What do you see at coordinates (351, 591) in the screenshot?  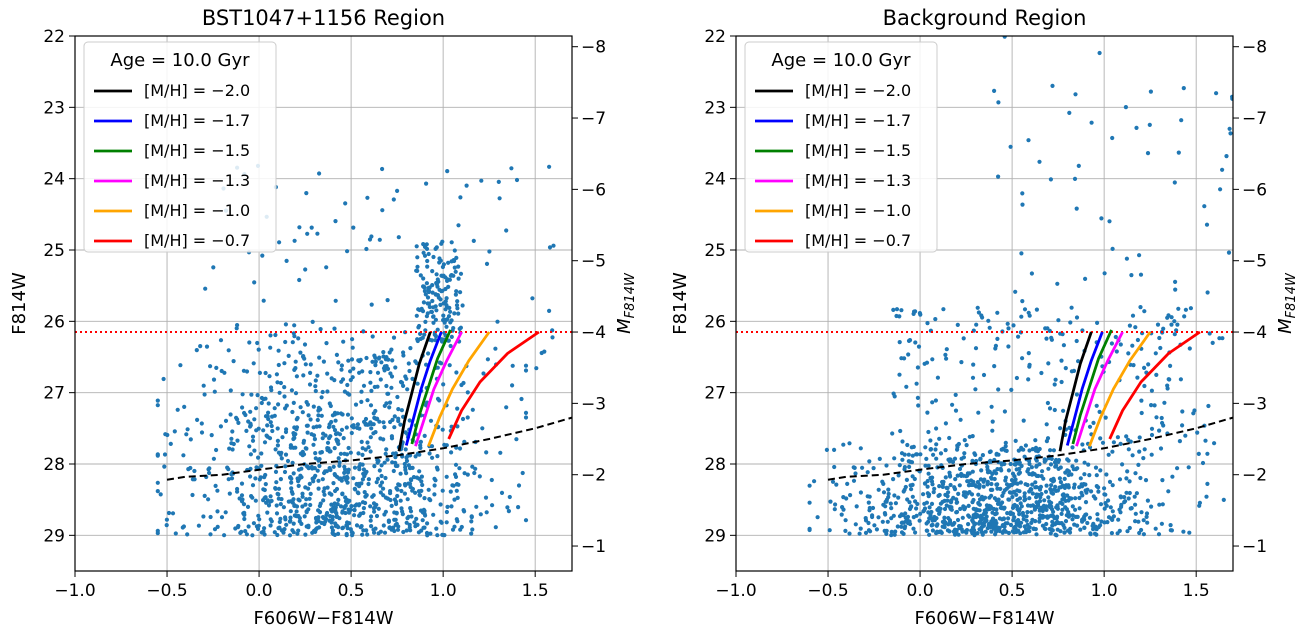 I see `x-tick-label: 0.5` at bounding box center [351, 591].